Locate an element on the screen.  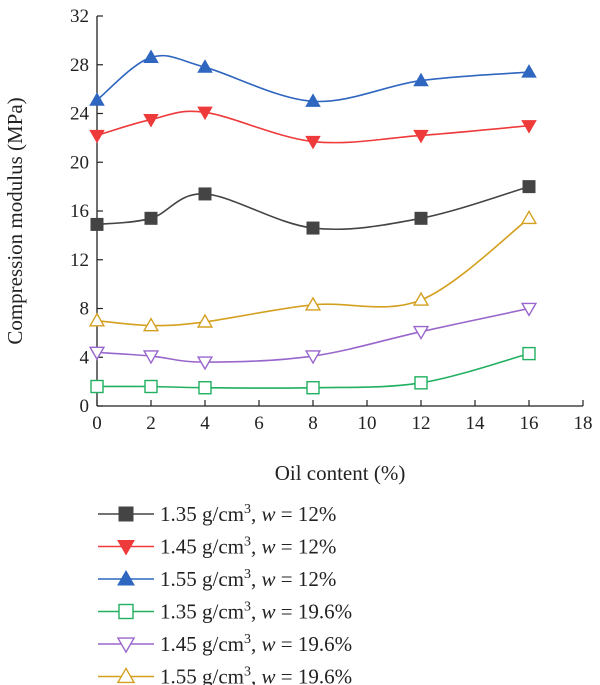
x-tick-label: 14 is located at coordinates (476, 423).